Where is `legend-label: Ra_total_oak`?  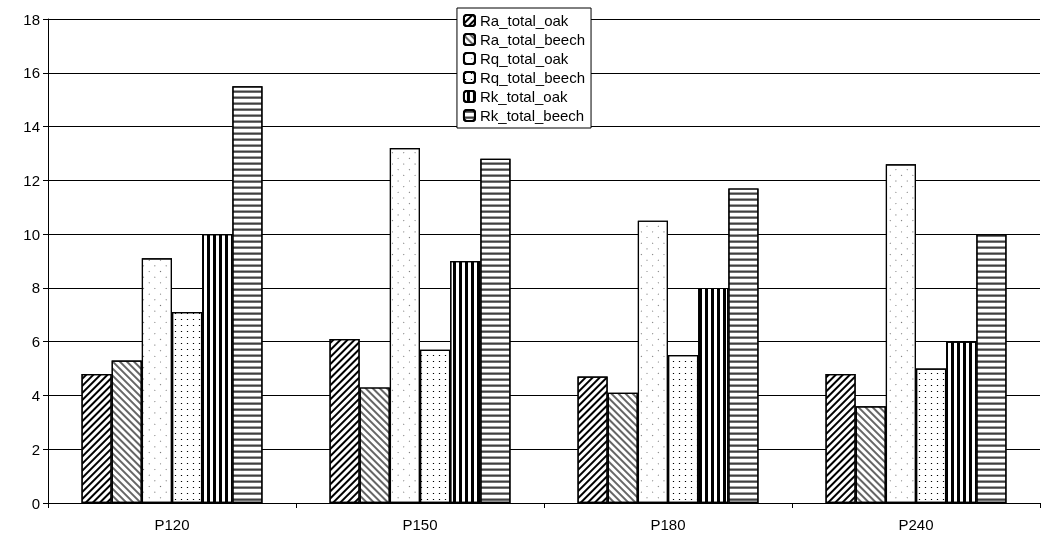 legend-label: Ra_total_oak is located at coordinates (524, 20).